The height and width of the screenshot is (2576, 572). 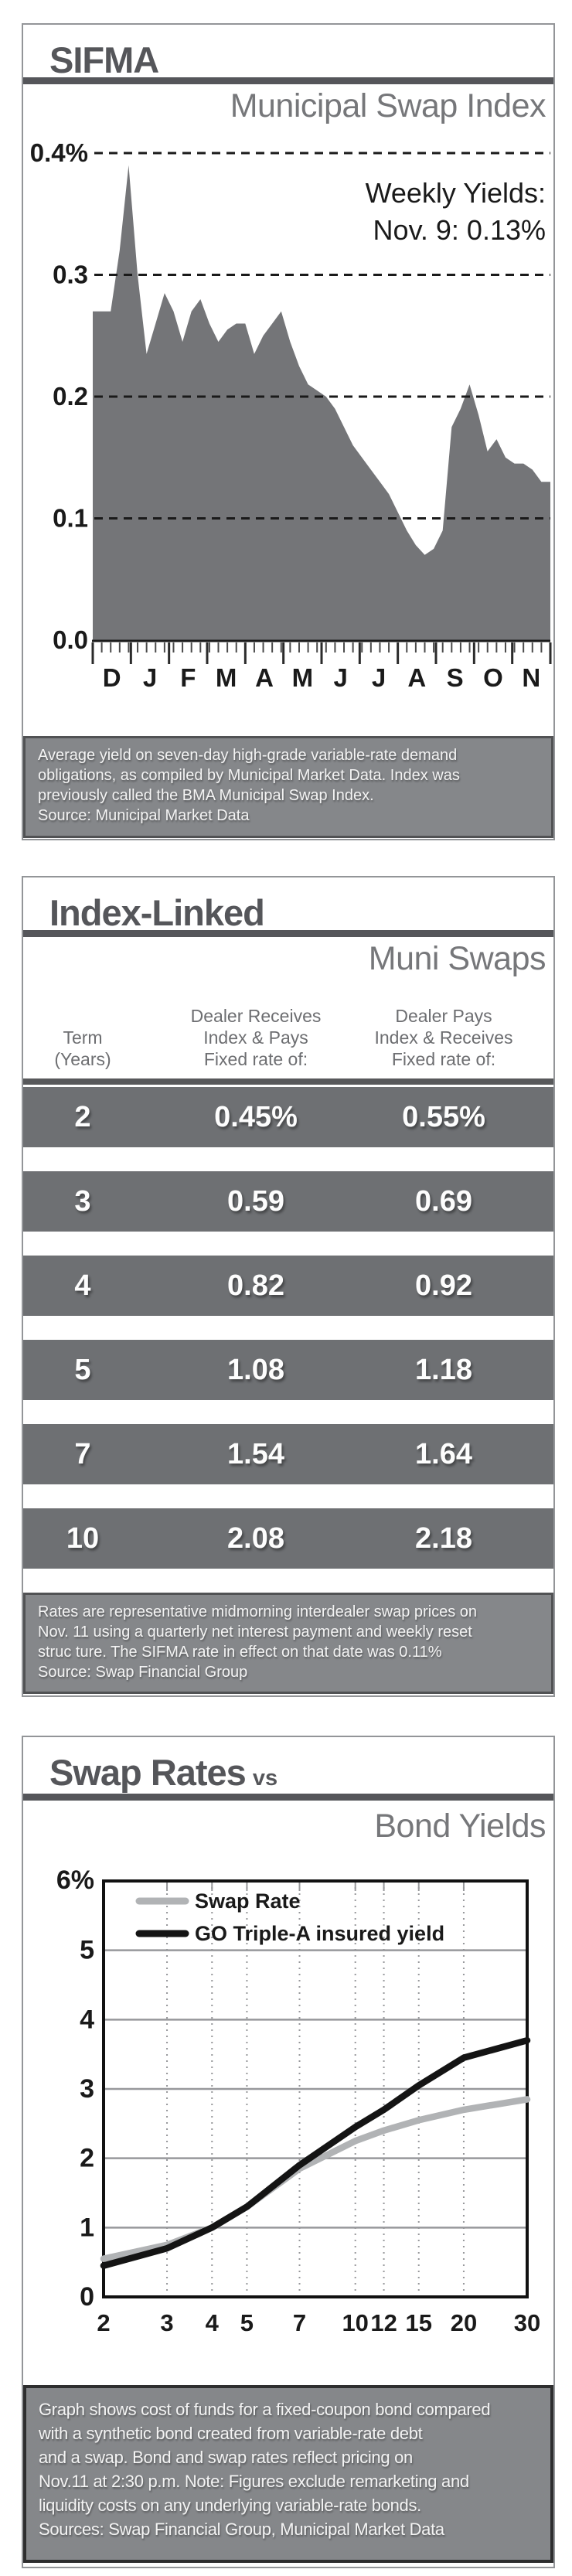 What do you see at coordinates (87, 2227) in the screenshot?
I see `svg-text: 1` at bounding box center [87, 2227].